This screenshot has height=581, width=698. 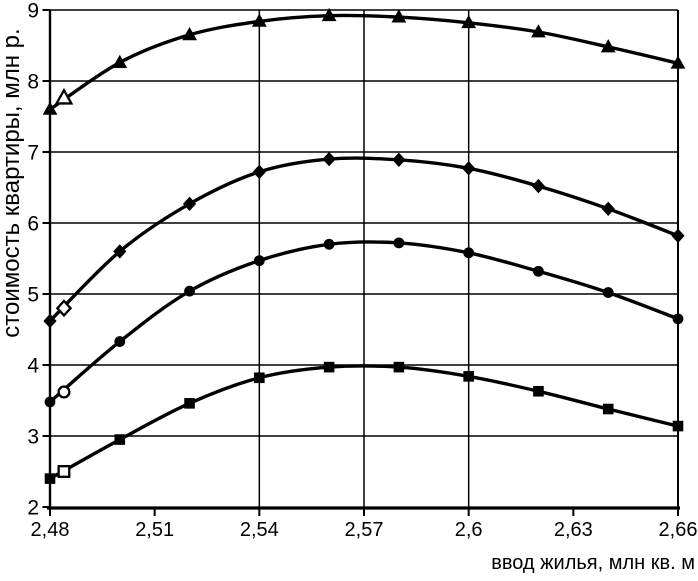 I want to click on open-square-marker, so click(x=64, y=471).